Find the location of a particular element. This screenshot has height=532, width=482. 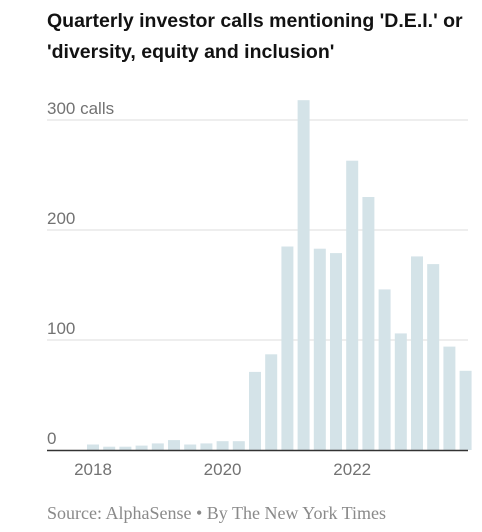

y-tick-label: 300 calls is located at coordinates (80, 108).